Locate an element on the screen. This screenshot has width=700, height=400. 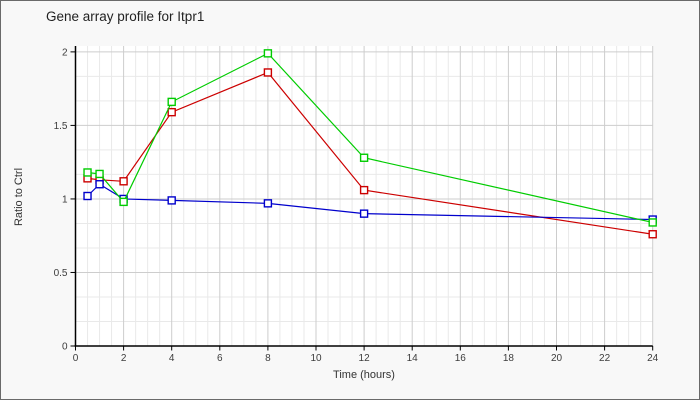
y-tick-label: 2 is located at coordinates (65, 52).